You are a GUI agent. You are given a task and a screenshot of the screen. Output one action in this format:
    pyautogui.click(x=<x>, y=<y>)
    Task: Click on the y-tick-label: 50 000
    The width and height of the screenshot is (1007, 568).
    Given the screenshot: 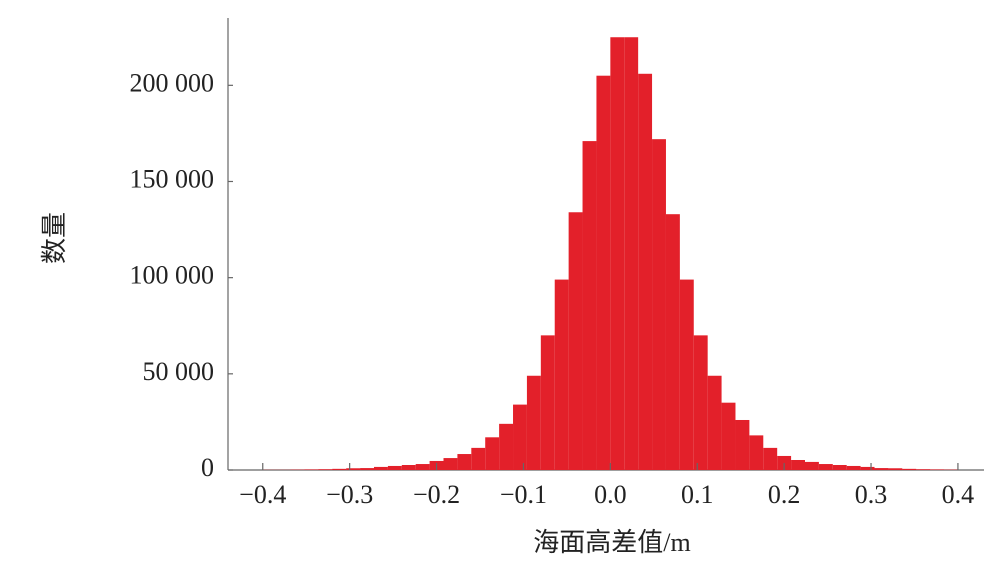 What is the action you would take?
    pyautogui.click(x=179, y=371)
    